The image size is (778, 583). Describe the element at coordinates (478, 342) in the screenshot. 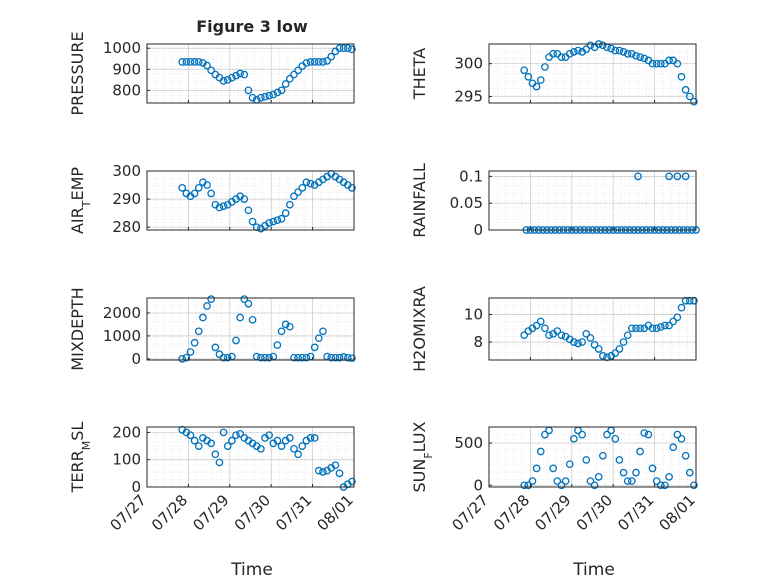

I see `y-tick-label: 8` at that location.